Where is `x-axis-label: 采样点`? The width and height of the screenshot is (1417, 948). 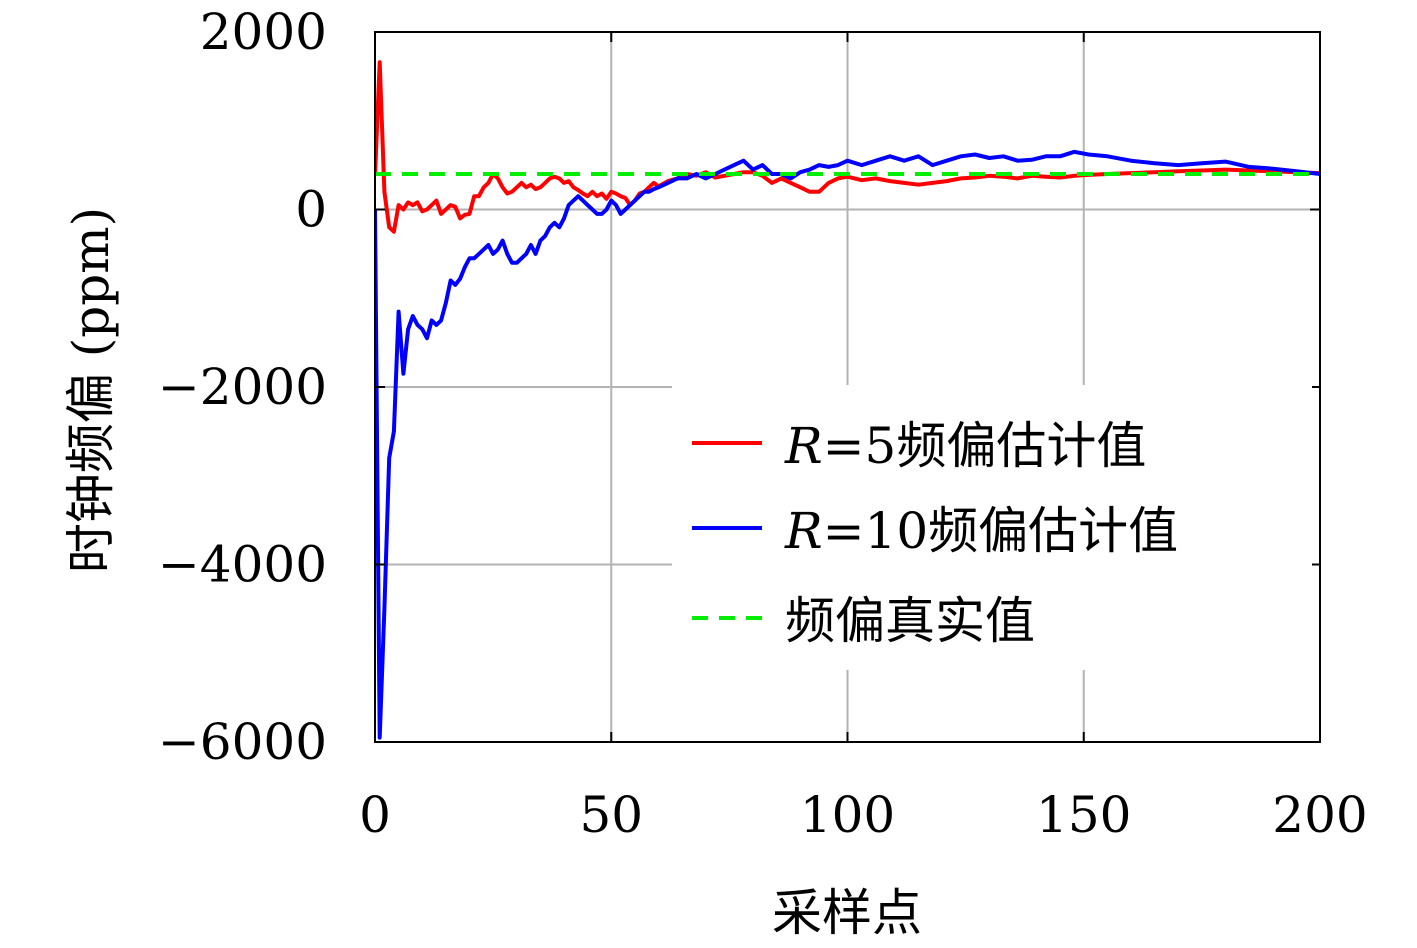 x-axis-label: 采样点 is located at coordinates (847, 913).